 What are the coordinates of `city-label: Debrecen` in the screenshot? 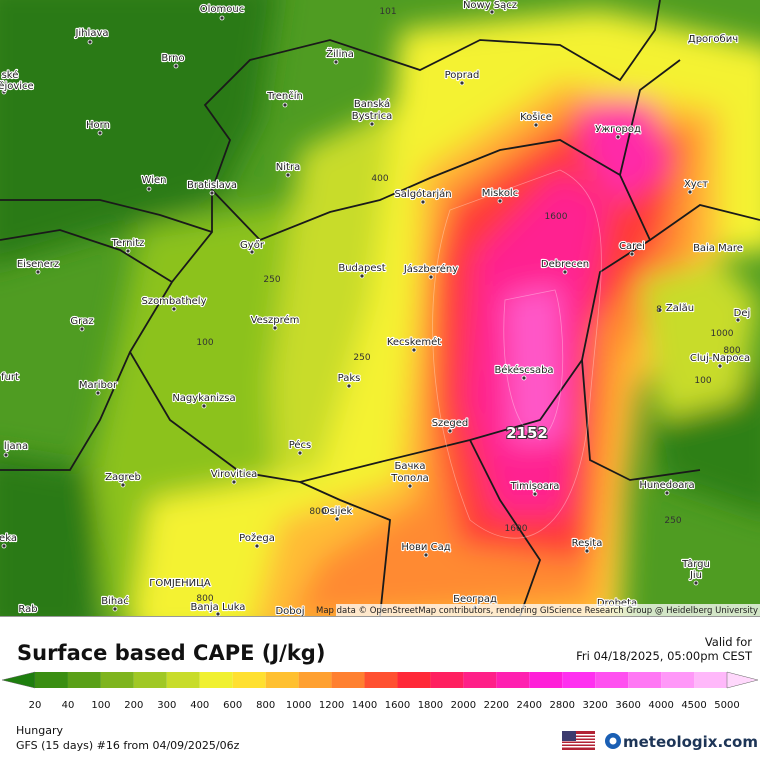 It's located at (565, 264).